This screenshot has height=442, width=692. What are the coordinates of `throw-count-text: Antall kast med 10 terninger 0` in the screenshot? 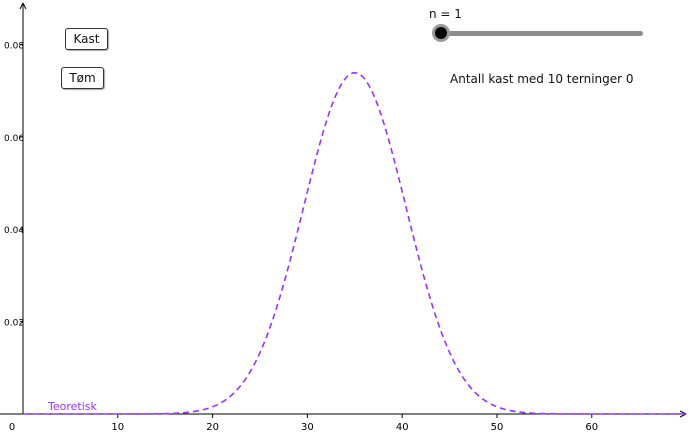 It's located at (542, 79).